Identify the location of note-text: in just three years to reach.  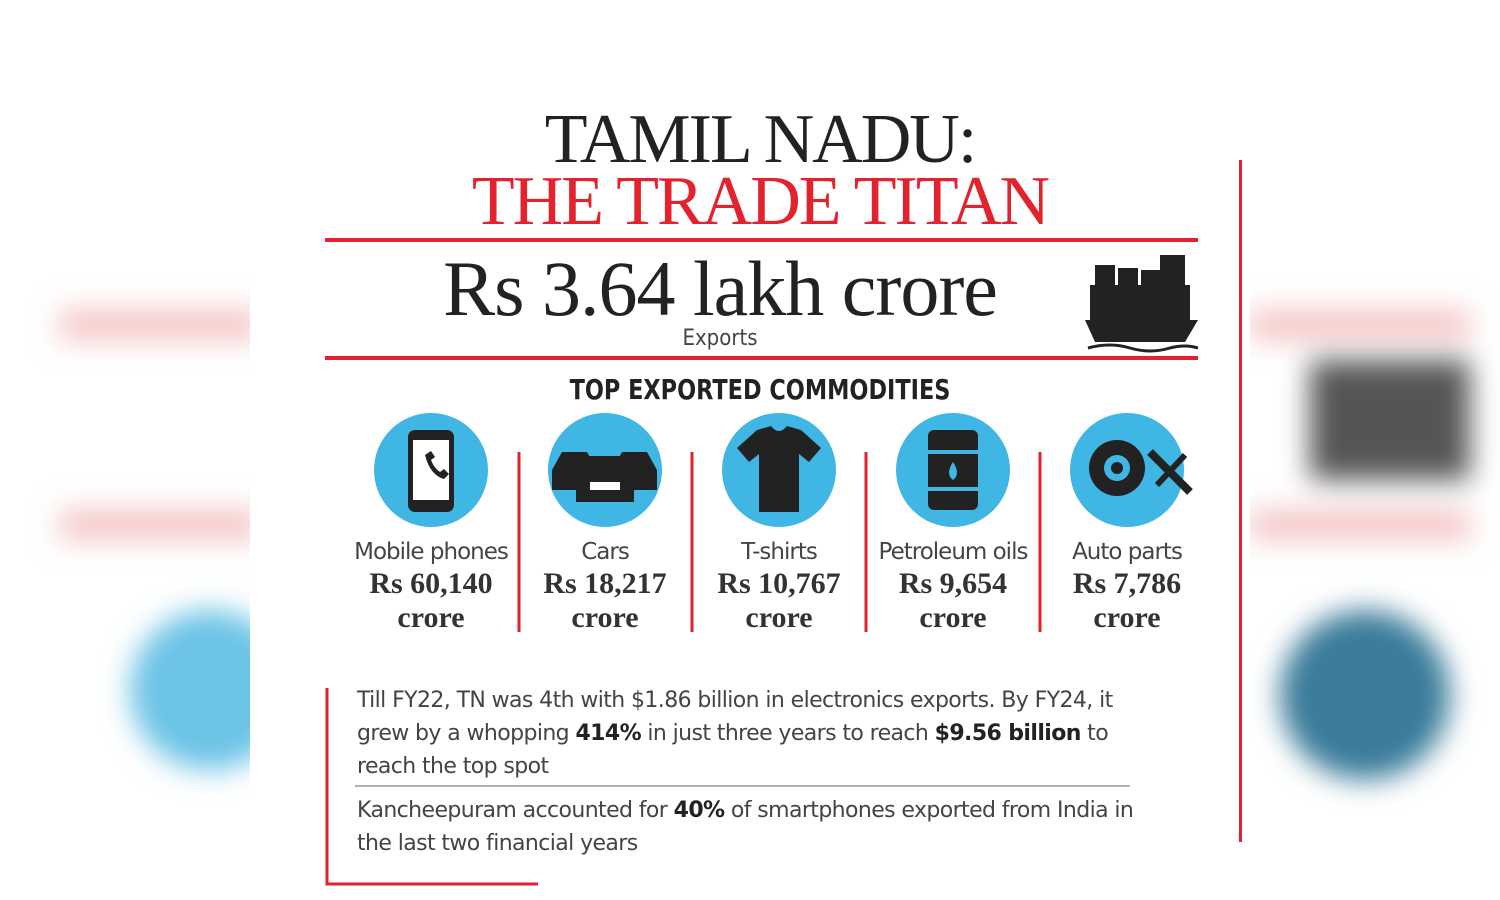
(788, 733).